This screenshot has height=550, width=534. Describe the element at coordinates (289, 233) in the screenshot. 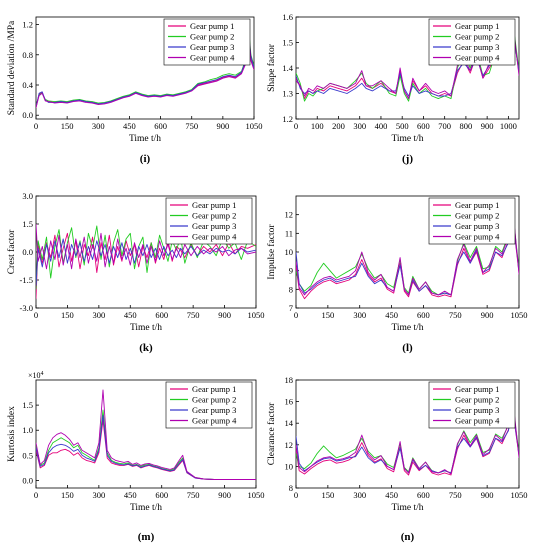

I see `y-tick-label: 11` at that location.